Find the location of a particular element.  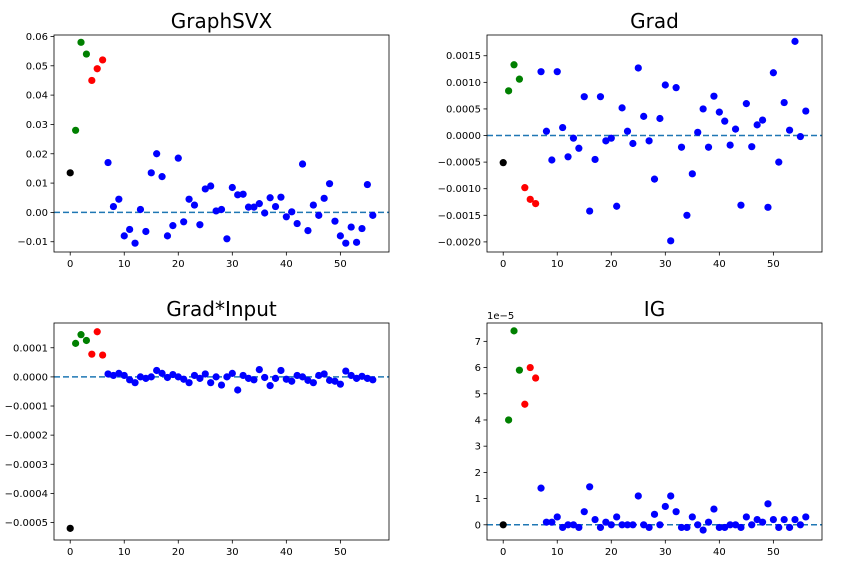

y-tick-label: 0.0010 is located at coordinates (463, 83).